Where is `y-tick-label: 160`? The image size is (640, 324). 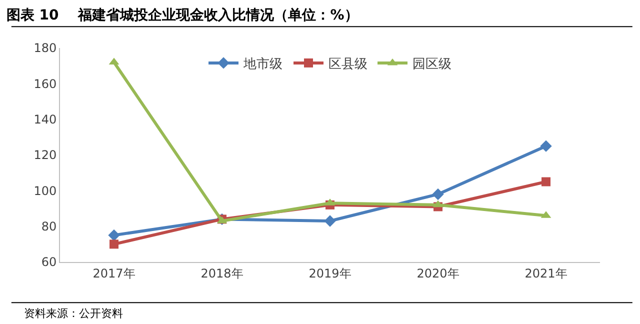 y-tick-label: 160 is located at coordinates (45, 83).